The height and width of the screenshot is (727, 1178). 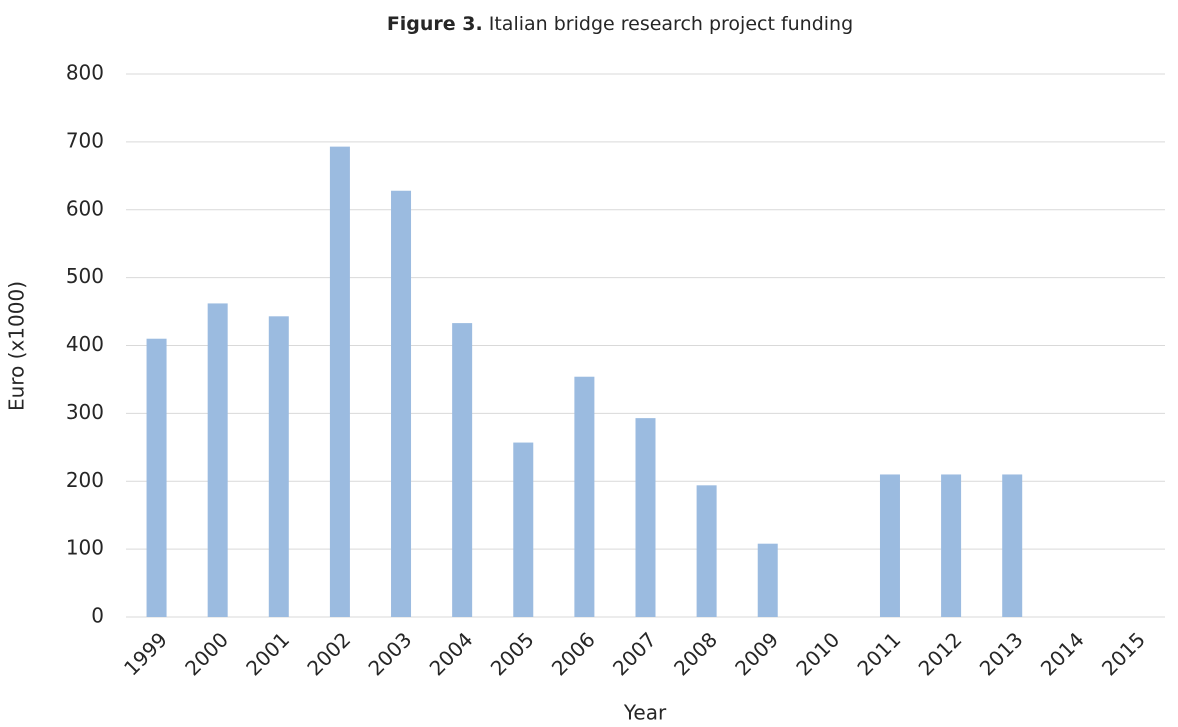 What do you see at coordinates (1123, 653) in the screenshot?
I see `x-tick-label: 2015` at bounding box center [1123, 653].